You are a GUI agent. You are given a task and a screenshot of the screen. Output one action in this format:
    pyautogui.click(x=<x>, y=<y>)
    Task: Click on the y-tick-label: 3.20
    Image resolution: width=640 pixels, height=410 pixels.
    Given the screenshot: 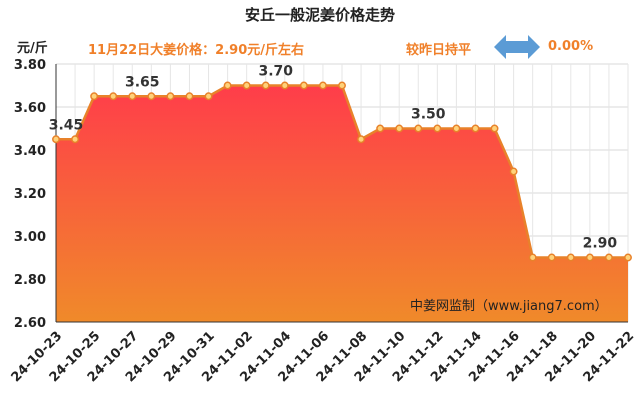 What is the action you would take?
    pyautogui.click(x=30, y=194)
    